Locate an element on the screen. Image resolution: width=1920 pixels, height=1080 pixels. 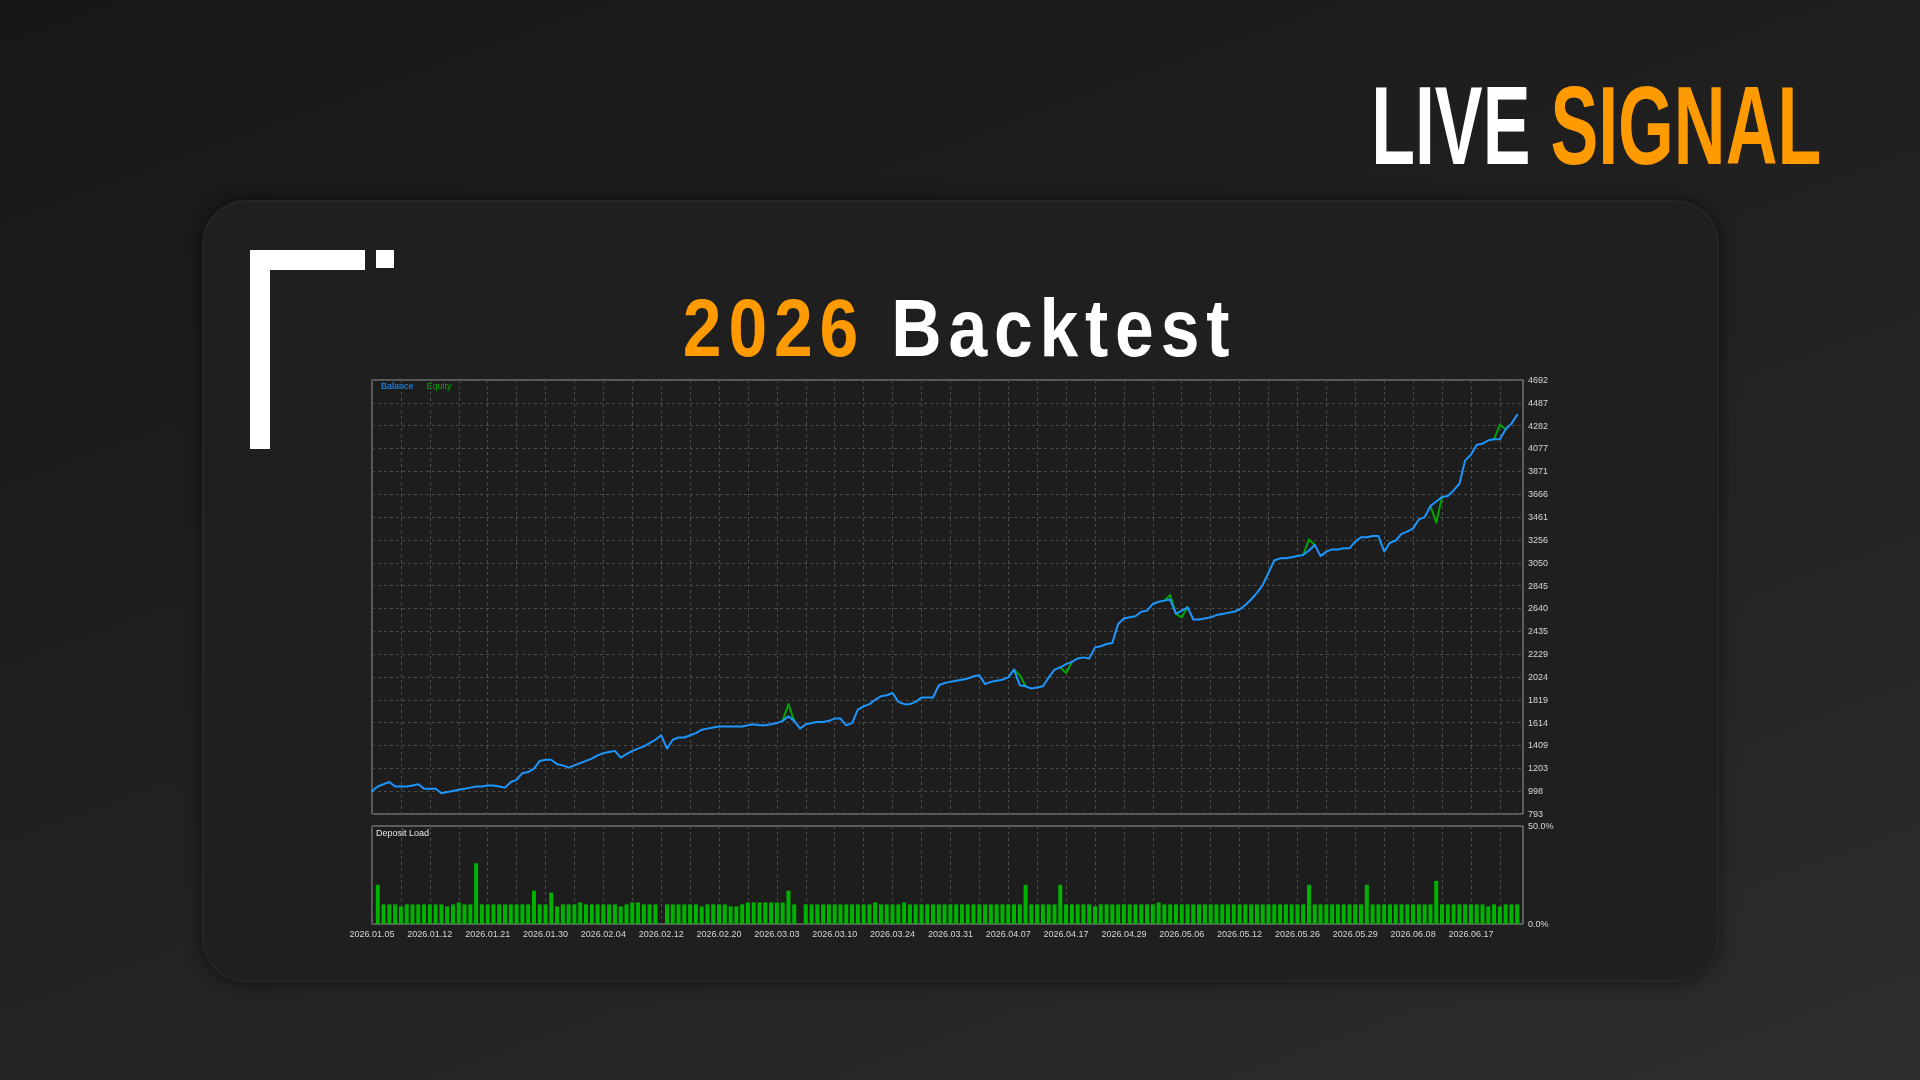
text: Balance is located at coordinates (397, 385).